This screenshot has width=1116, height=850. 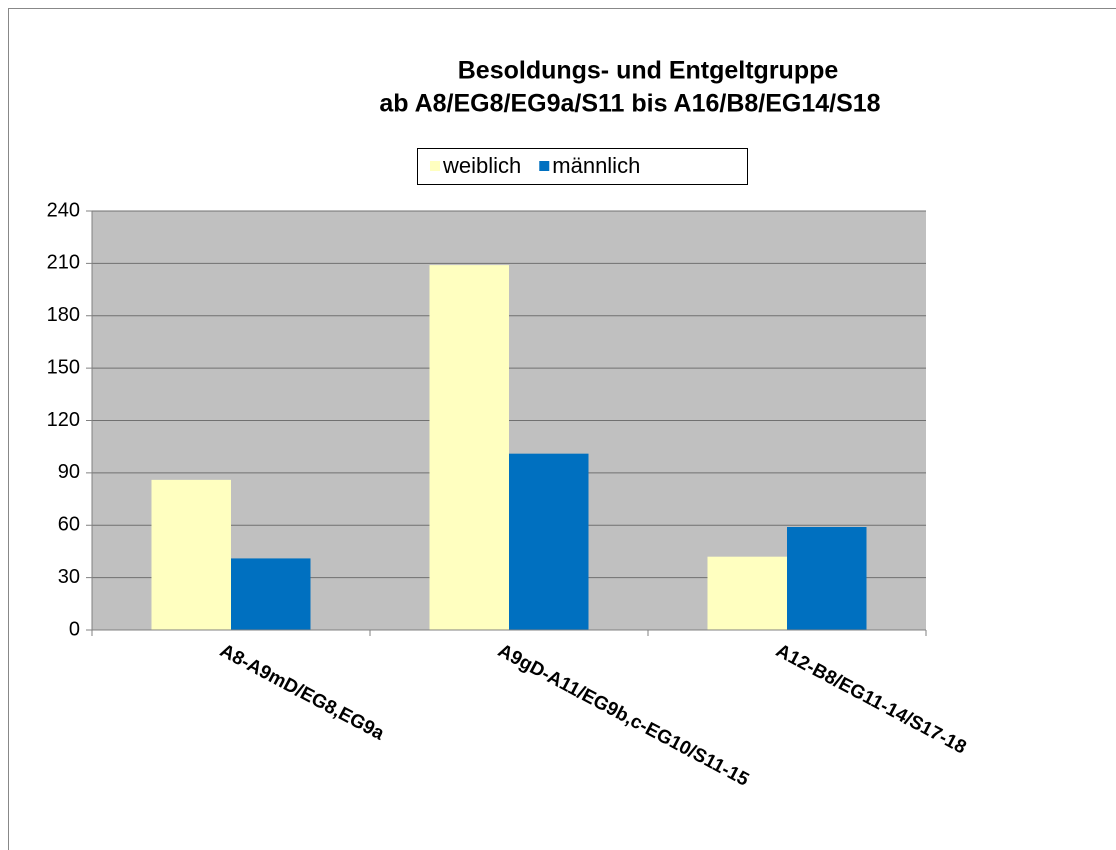 What do you see at coordinates (629, 104) in the screenshot?
I see `chart-subtitle: ab A8/EG8/EG9a/S11 bis A16/B8/EG14/S18` at bounding box center [629, 104].